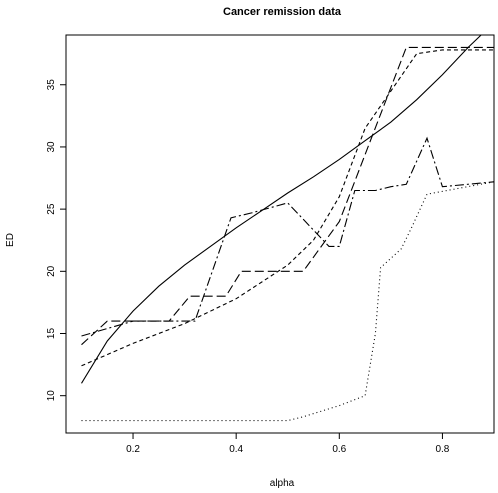  What do you see at coordinates (339, 449) in the screenshot?
I see `x-tick-label: 0.6` at bounding box center [339, 449].